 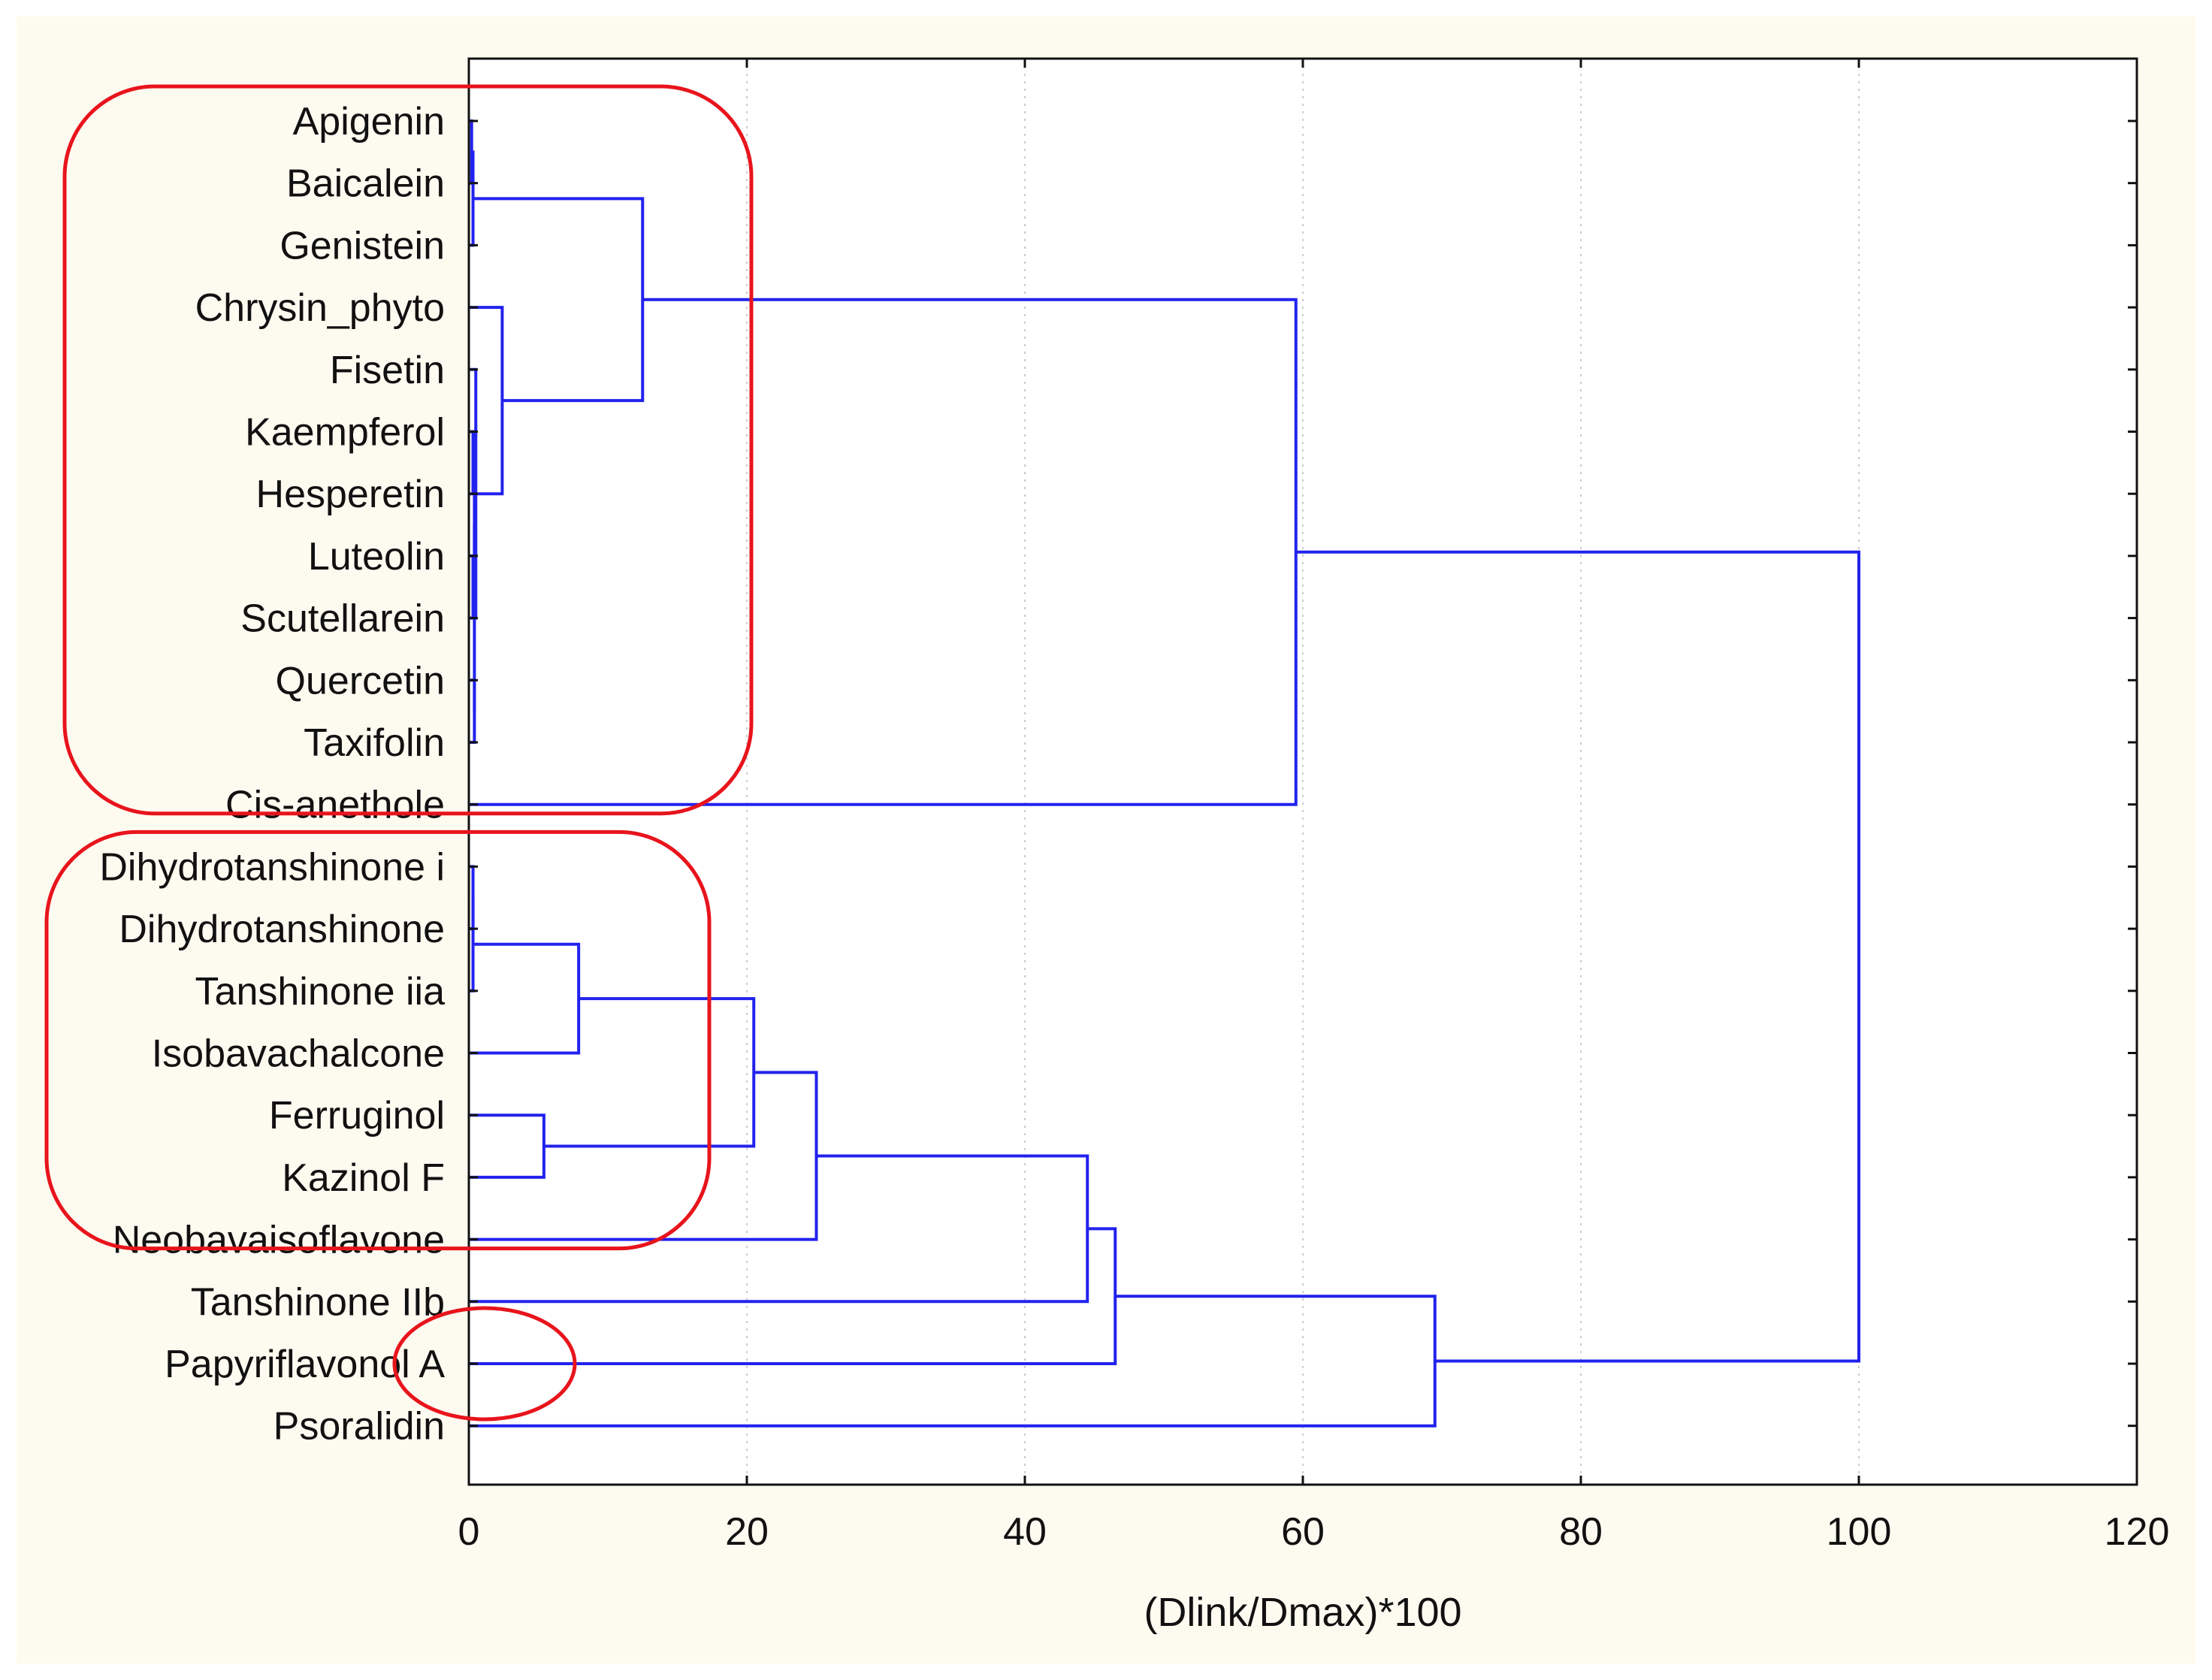 What do you see at coordinates (366, 184) in the screenshot?
I see `leaf-label: Baicalein` at bounding box center [366, 184].